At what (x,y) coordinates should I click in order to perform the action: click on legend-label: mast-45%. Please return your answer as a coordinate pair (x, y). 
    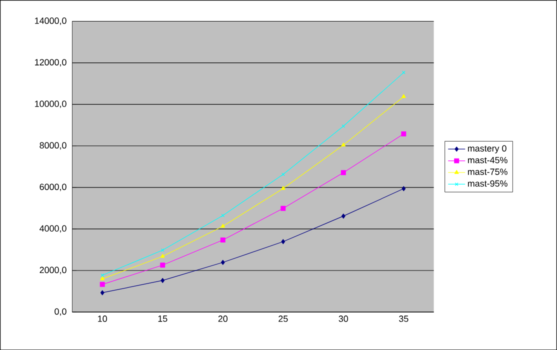
    Looking at the image, I should click on (488, 160).